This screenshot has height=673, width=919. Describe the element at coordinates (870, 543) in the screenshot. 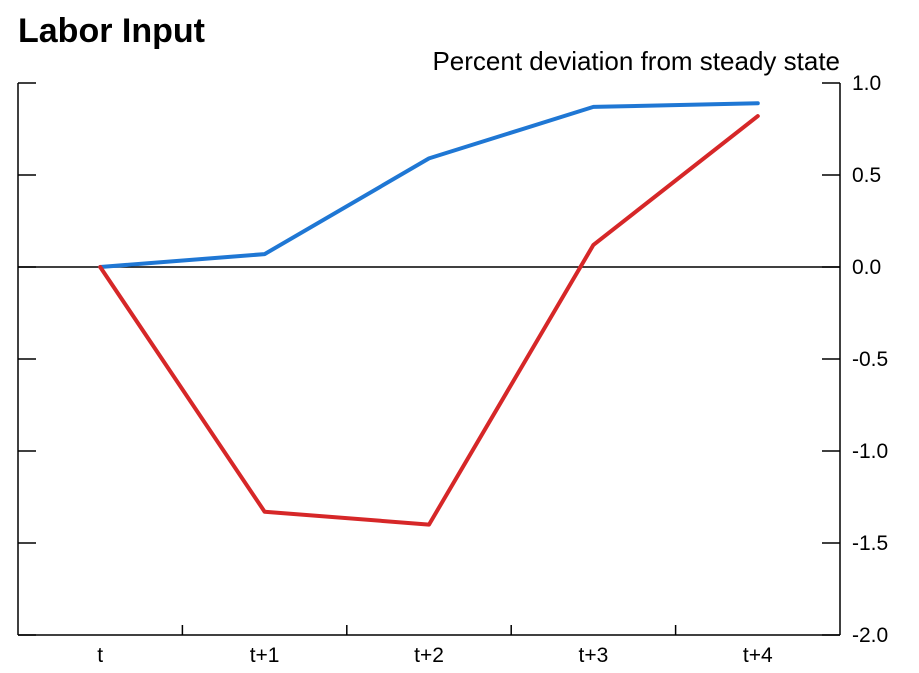

I see `y-tick-label: -1.5` at that location.